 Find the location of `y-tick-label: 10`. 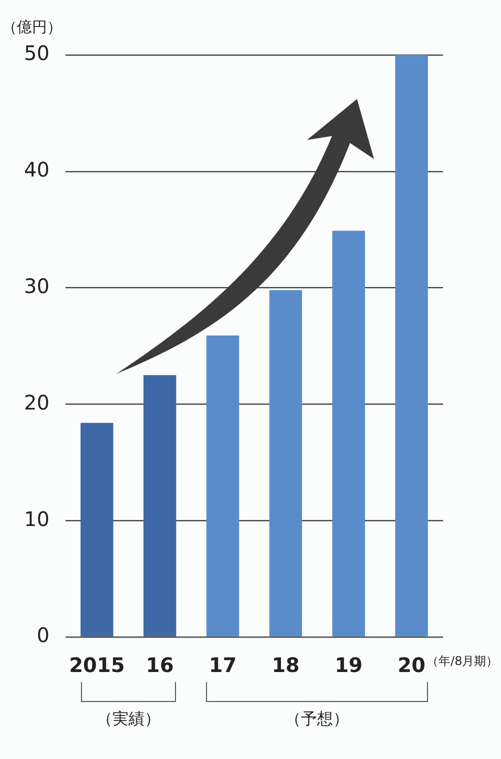

y-tick-label: 10 is located at coordinates (37, 518).